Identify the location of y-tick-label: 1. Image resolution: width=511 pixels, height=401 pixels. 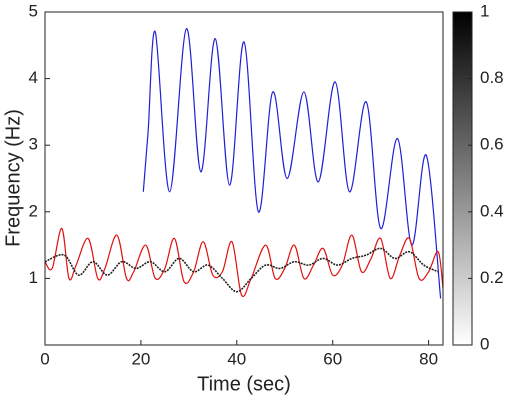
(33, 277).